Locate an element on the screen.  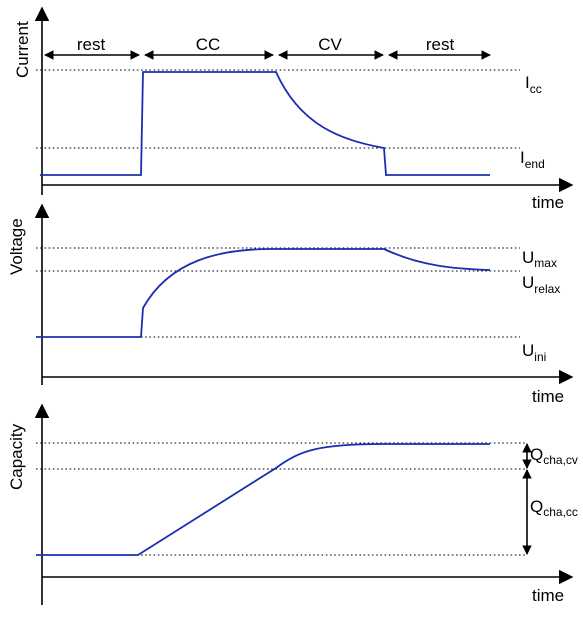
phase-label-cv: CV is located at coordinates (330, 44).